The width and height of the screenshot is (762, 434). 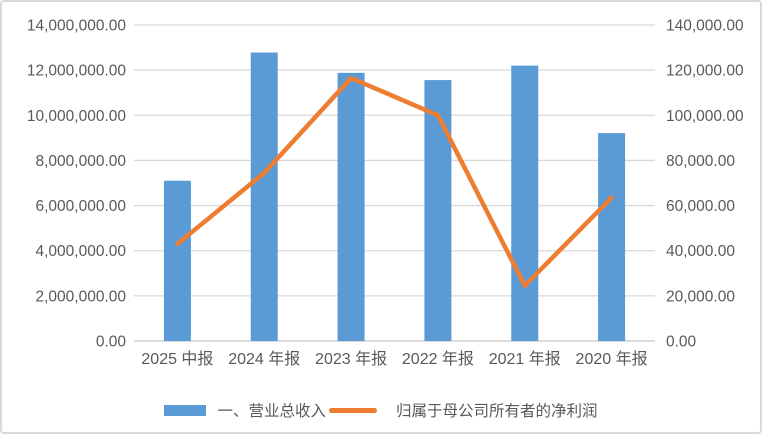 What do you see at coordinates (80, 296) in the screenshot?
I see `svg-text: 2,000,000.00` at bounding box center [80, 296].